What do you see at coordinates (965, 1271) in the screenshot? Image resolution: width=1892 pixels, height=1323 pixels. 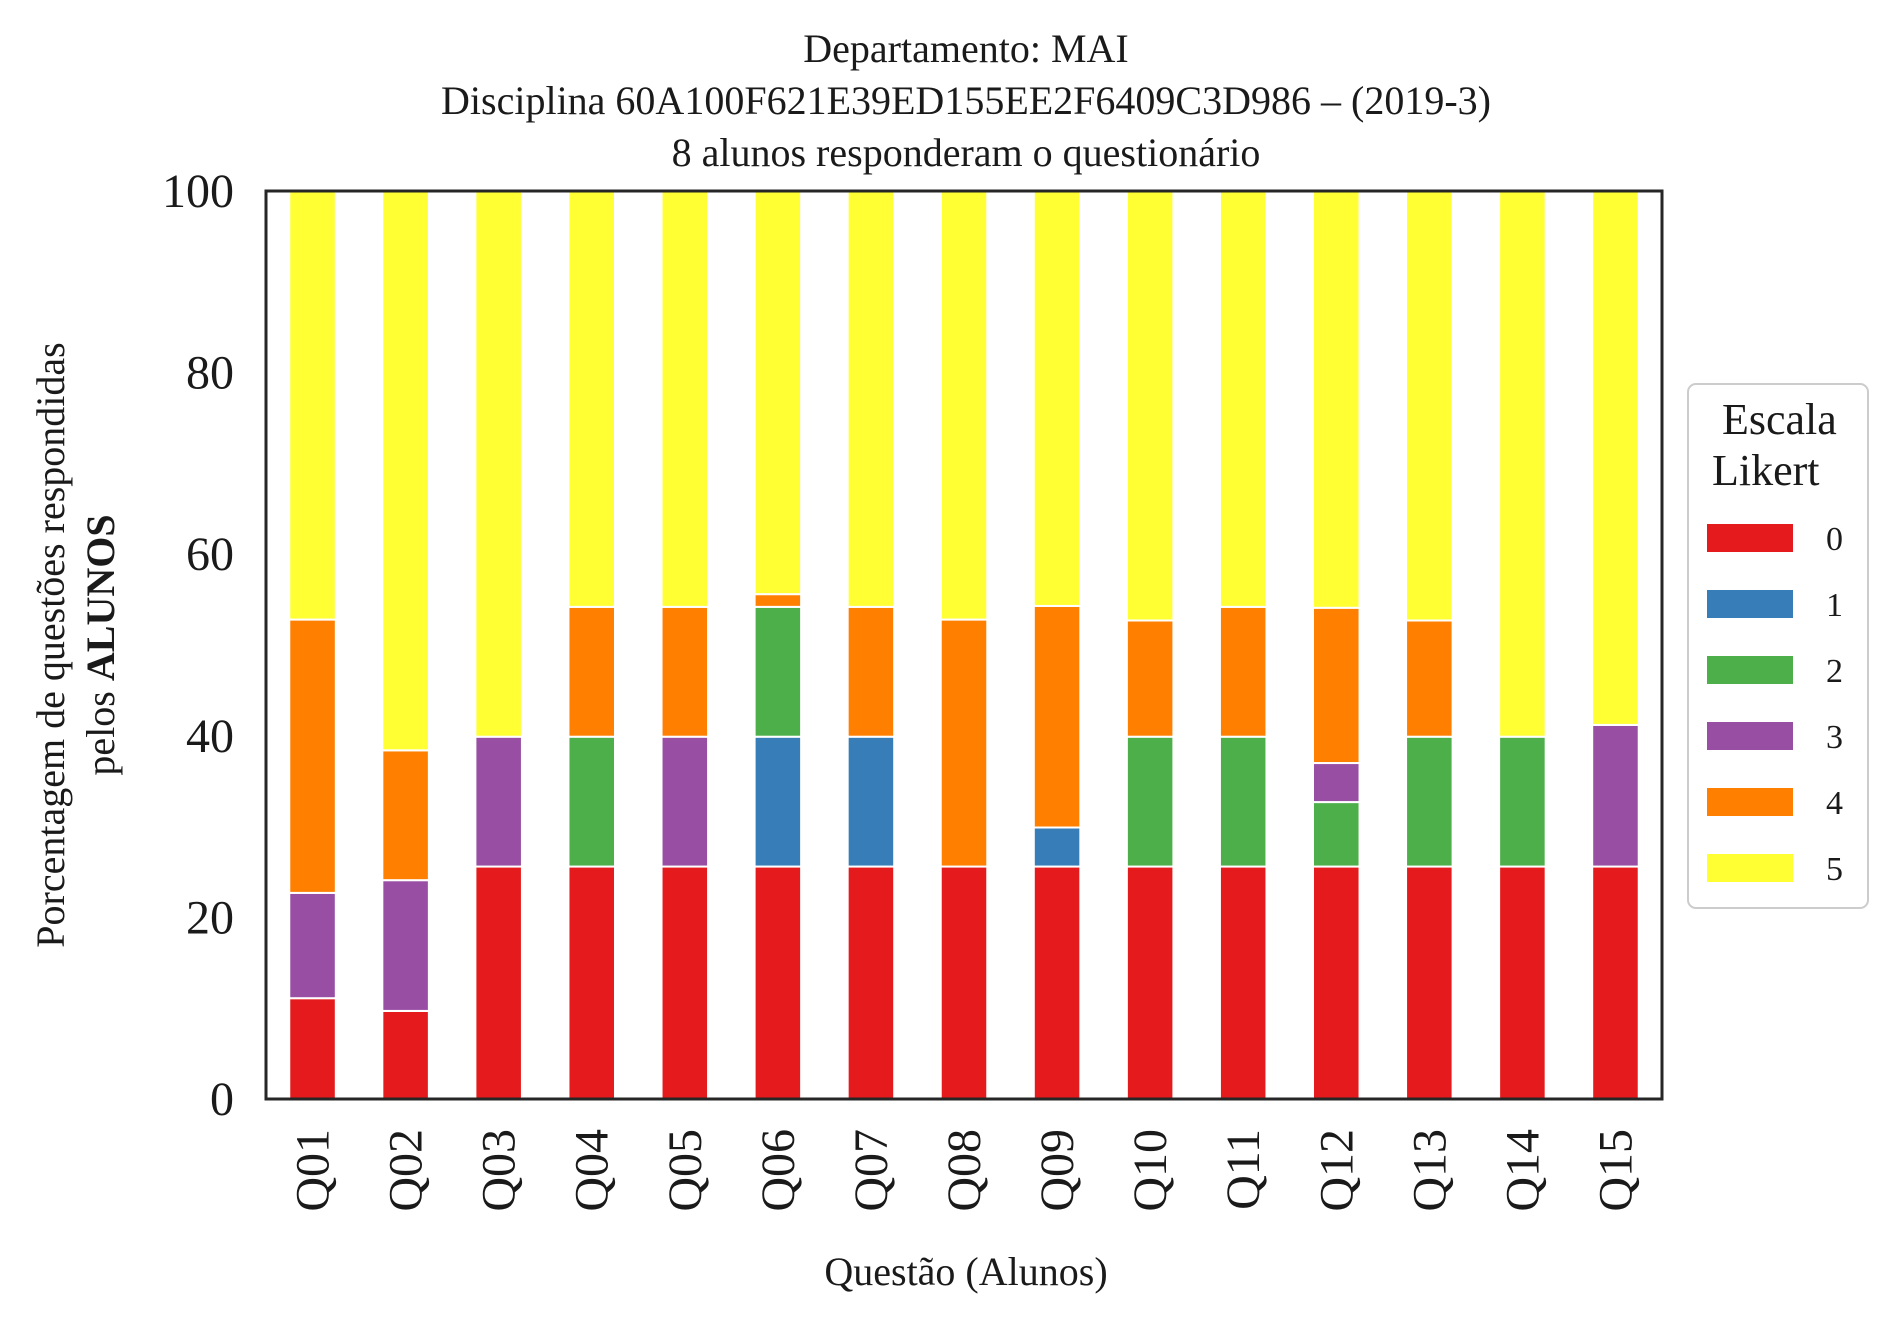 I see `x-axis-label: Questão (Alunos)` at bounding box center [965, 1271].